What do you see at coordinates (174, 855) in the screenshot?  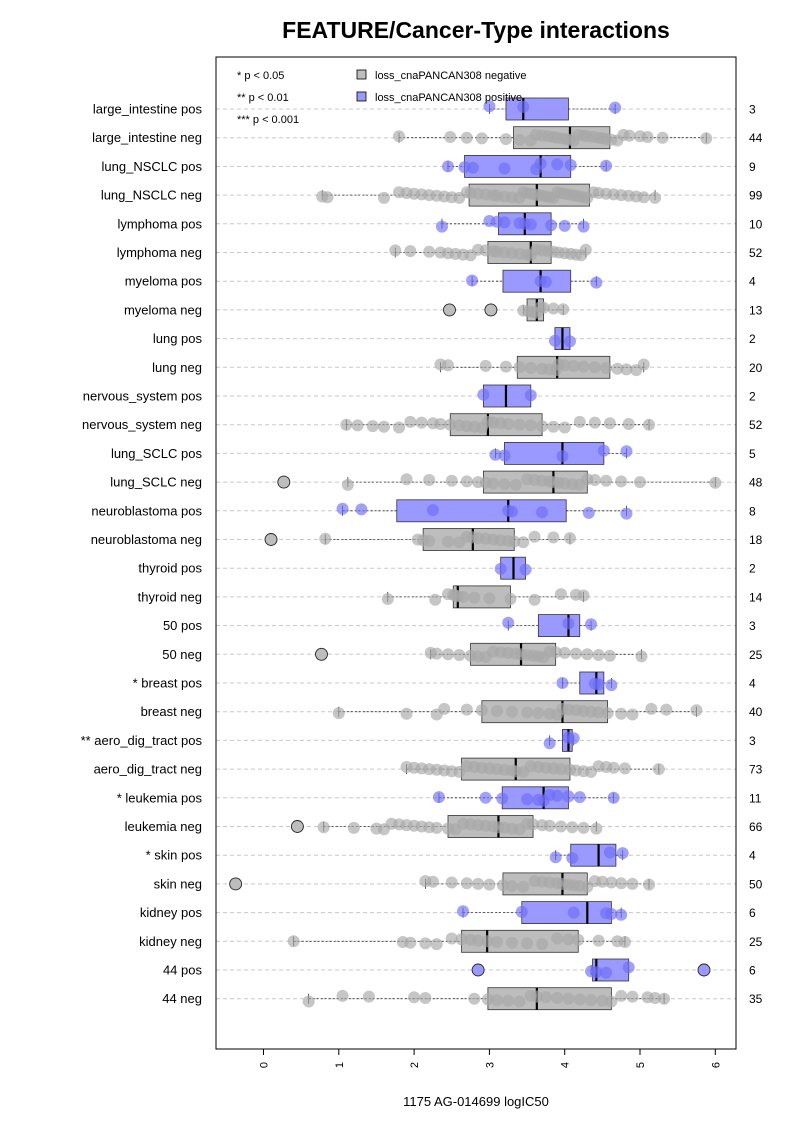 I see `group-label: * skin pos` at bounding box center [174, 855].